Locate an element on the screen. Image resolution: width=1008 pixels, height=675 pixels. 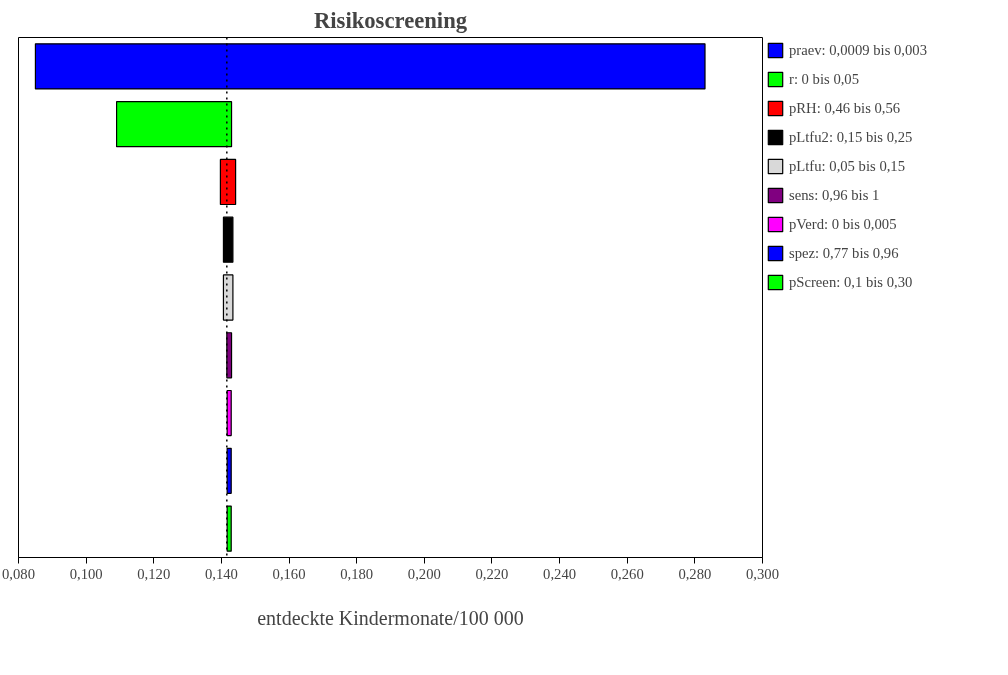
x-tick-label: 0,240 is located at coordinates (560, 573).